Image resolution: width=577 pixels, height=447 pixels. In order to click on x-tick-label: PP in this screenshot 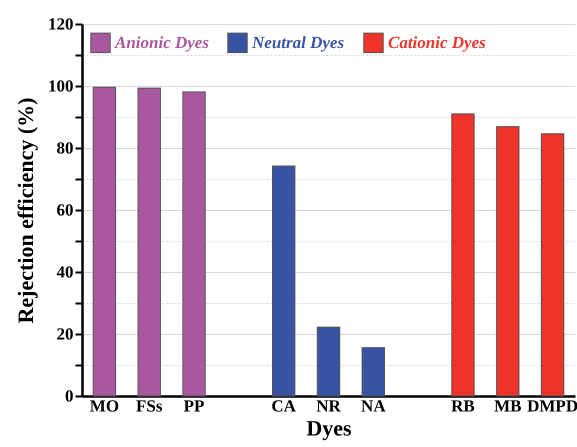, I will do `click(194, 406)`.